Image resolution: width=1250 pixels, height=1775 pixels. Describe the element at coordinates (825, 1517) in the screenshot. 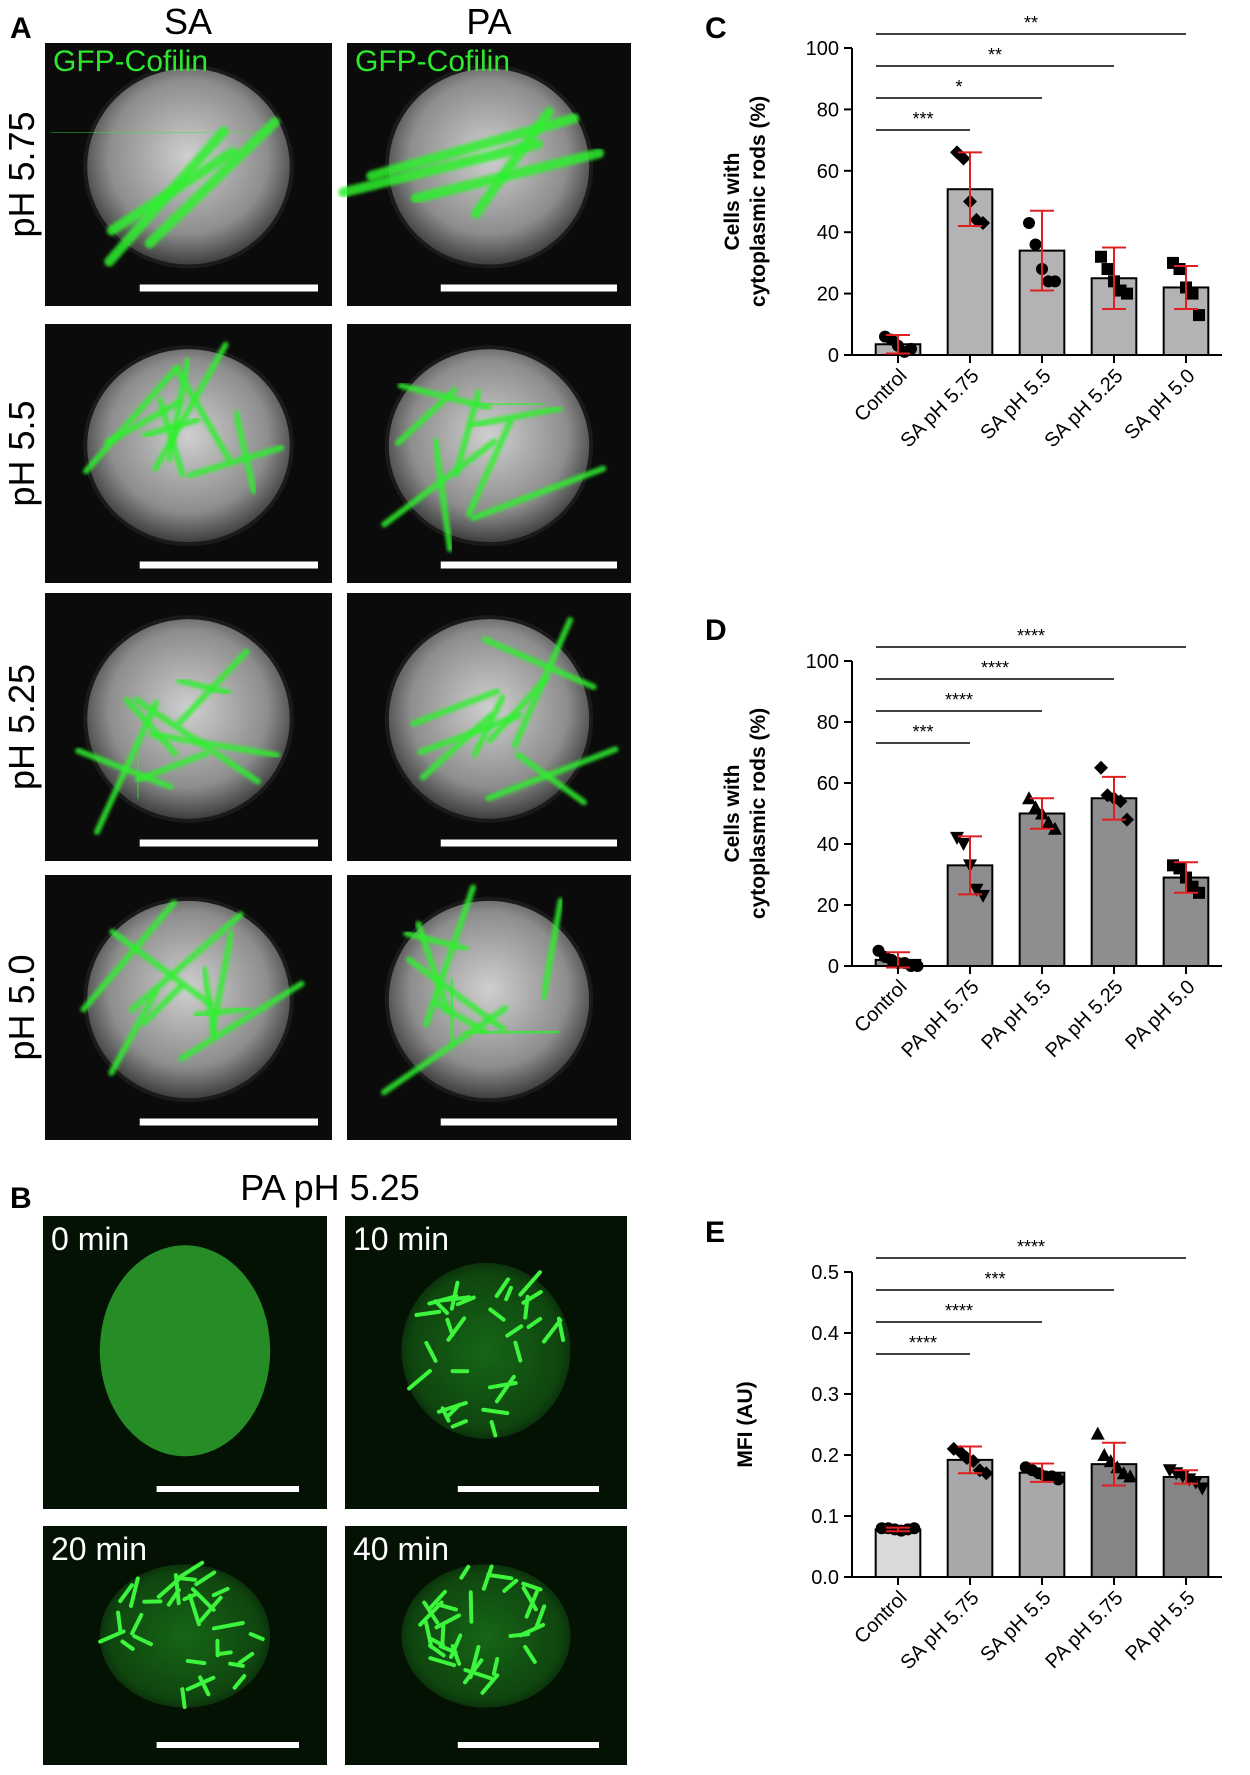

I see `y-tick-label: 0.1` at that location.